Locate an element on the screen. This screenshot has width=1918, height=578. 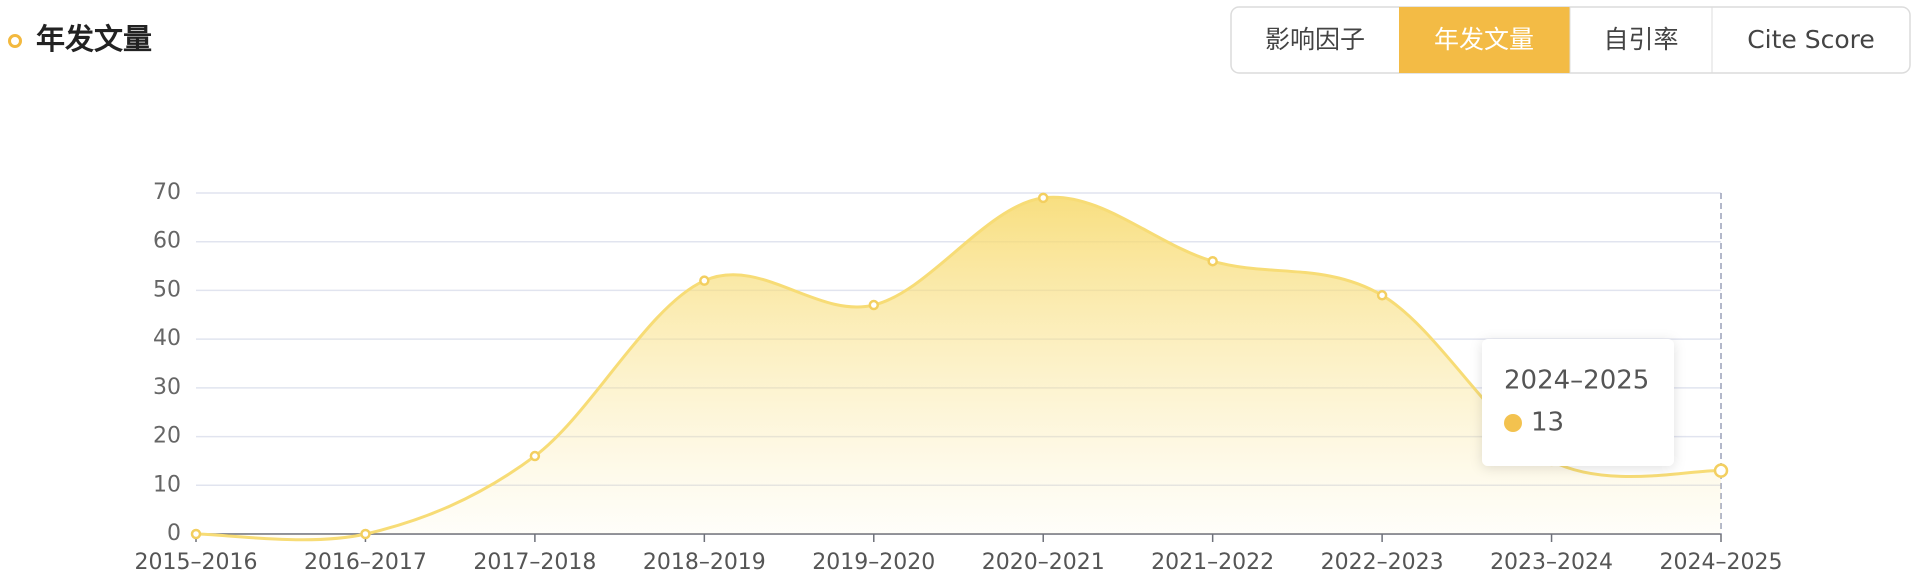
y-tick-label: 30 is located at coordinates (167, 387).